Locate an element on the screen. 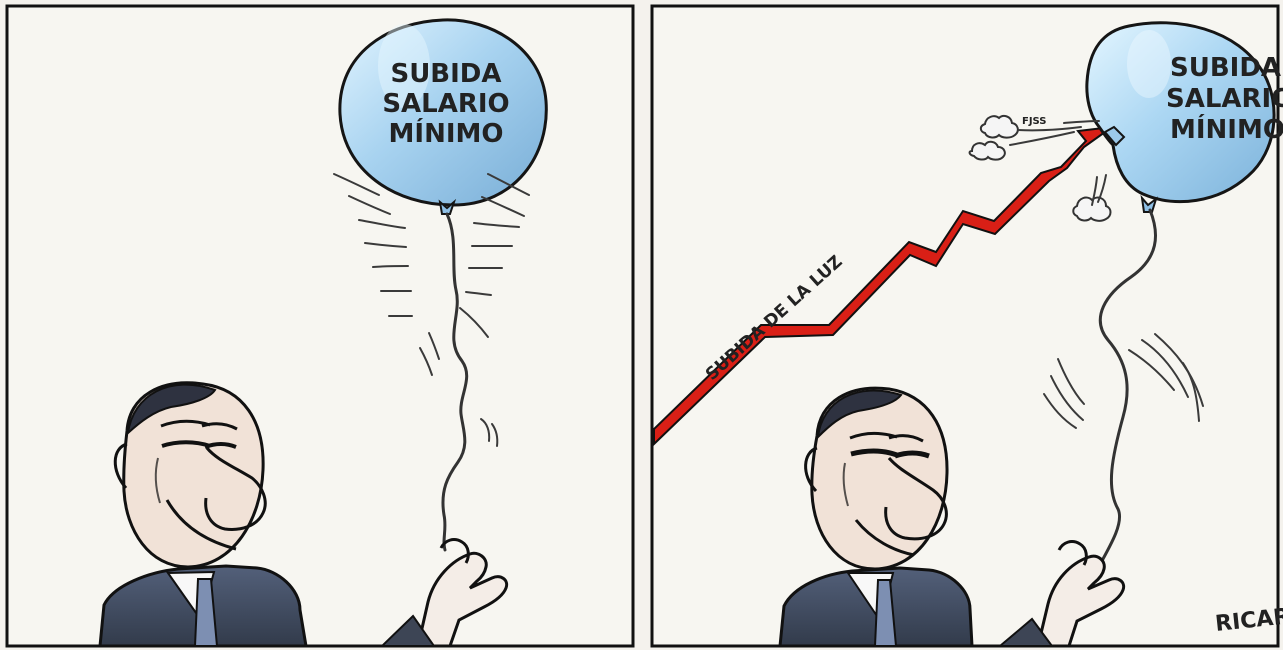 The image size is (1283, 650). right-hand is located at coordinates (1061, 594).